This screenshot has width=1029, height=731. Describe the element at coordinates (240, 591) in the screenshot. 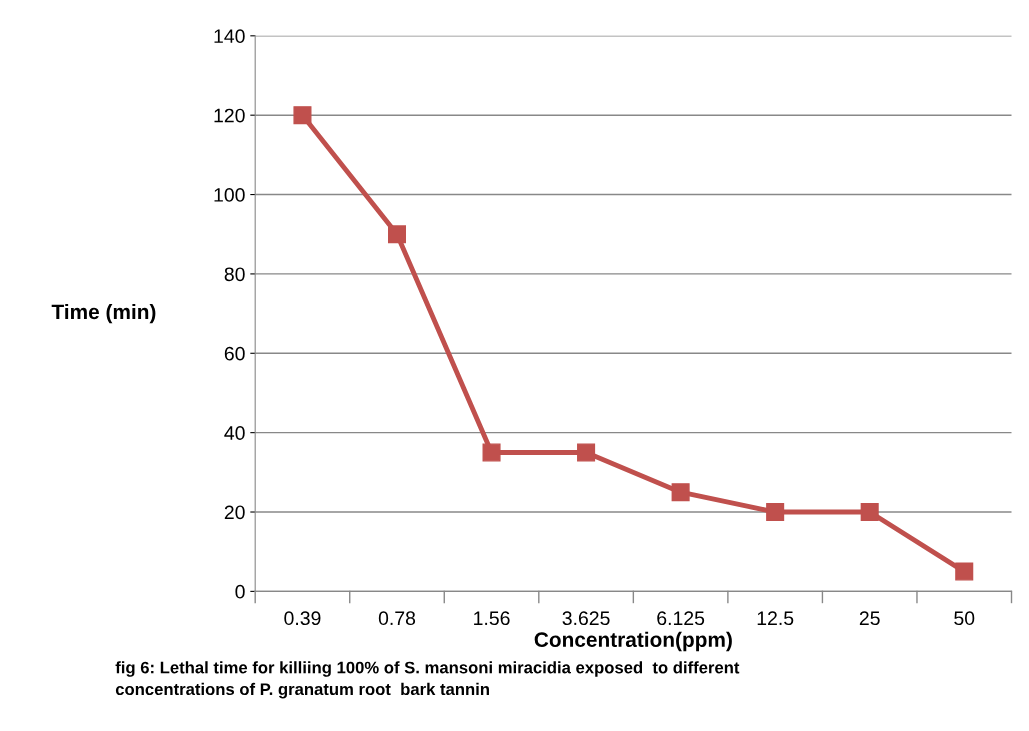

I see `y-tick-label: 0` at that location.